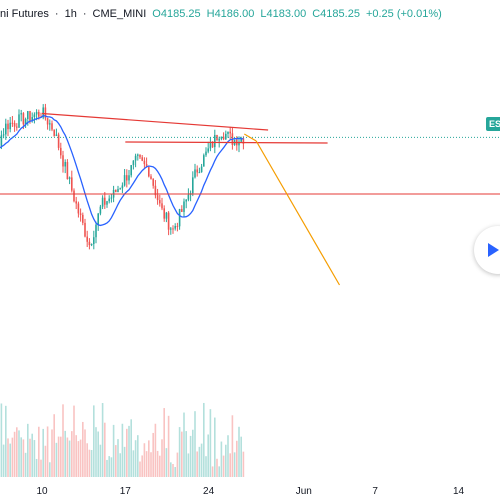 Image resolution: width=500 pixels, height=500 pixels. I want to click on projection-line, so click(298, 213).